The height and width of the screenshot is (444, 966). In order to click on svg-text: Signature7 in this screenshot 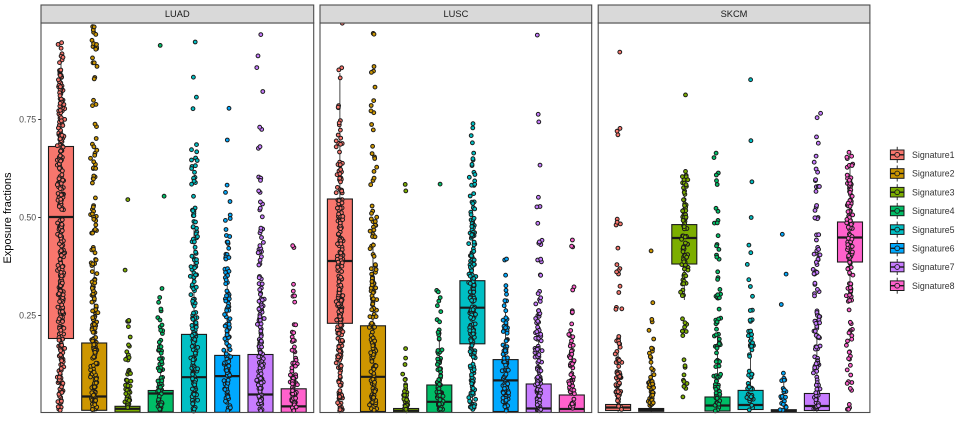, I will do `click(933, 267)`.